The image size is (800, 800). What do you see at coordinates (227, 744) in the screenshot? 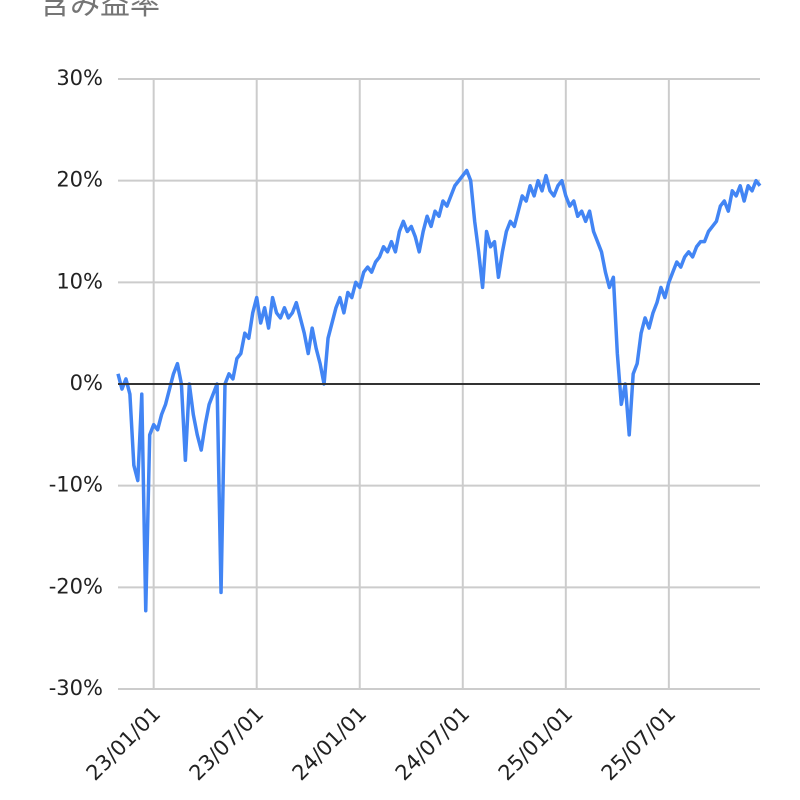
I see `x-tick-label: 23/07/01` at bounding box center [227, 744].